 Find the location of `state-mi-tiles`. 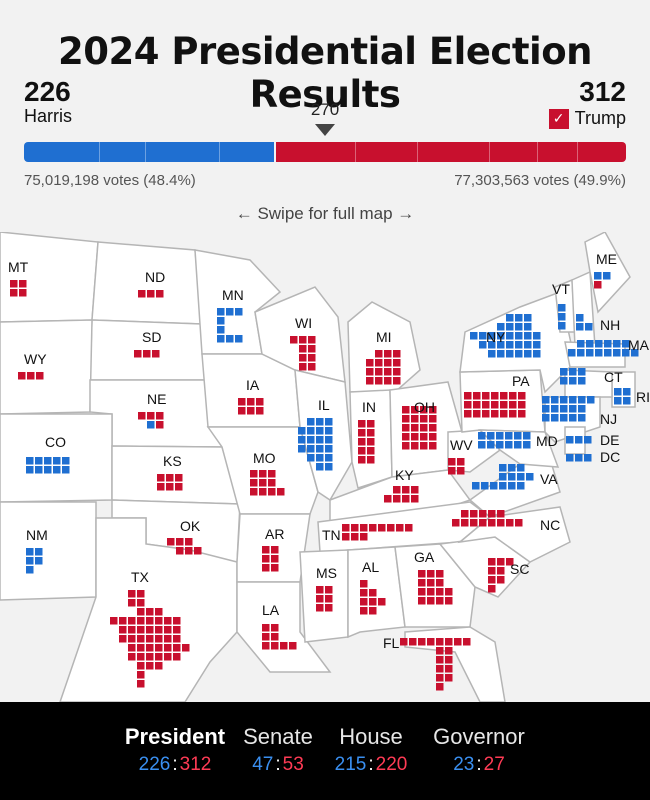

state-mi-tiles is located at coordinates (383, 367).